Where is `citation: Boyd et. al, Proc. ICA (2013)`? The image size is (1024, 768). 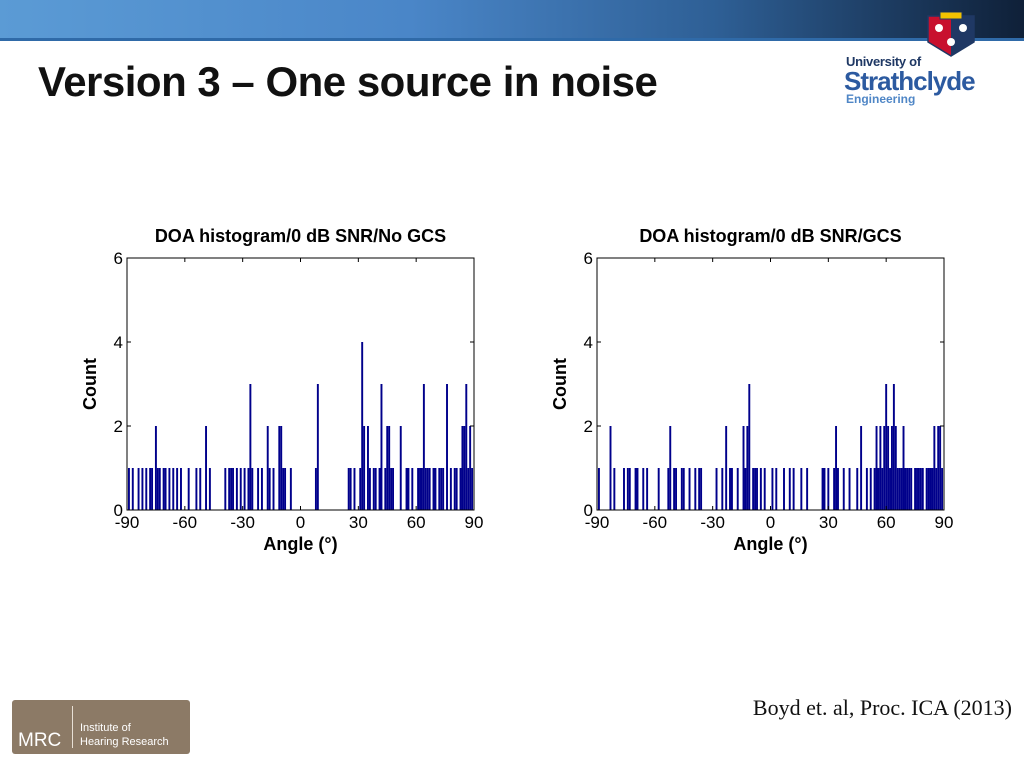 citation: Boyd et. al, Proc. ICA (2013) is located at coordinates (882, 707).